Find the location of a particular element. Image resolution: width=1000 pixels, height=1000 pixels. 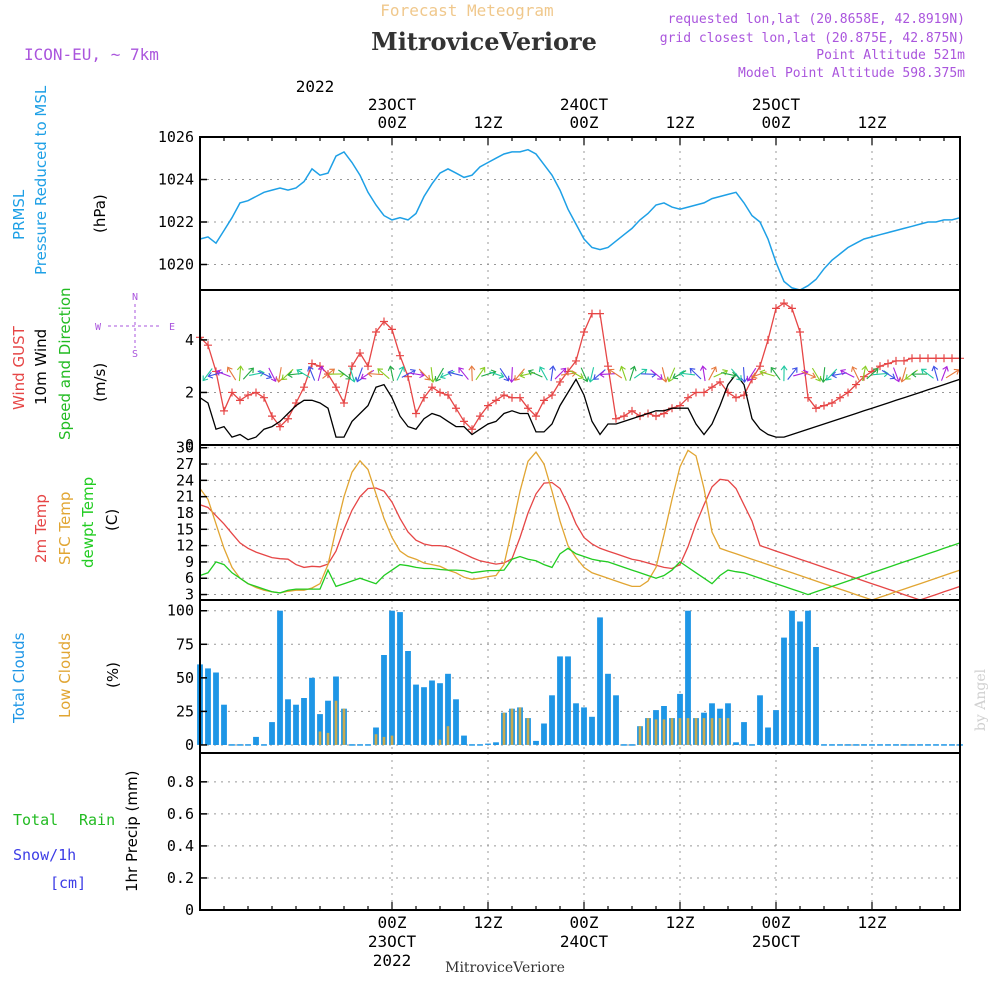

compass-rose: N S W E is located at coordinates (135, 326).